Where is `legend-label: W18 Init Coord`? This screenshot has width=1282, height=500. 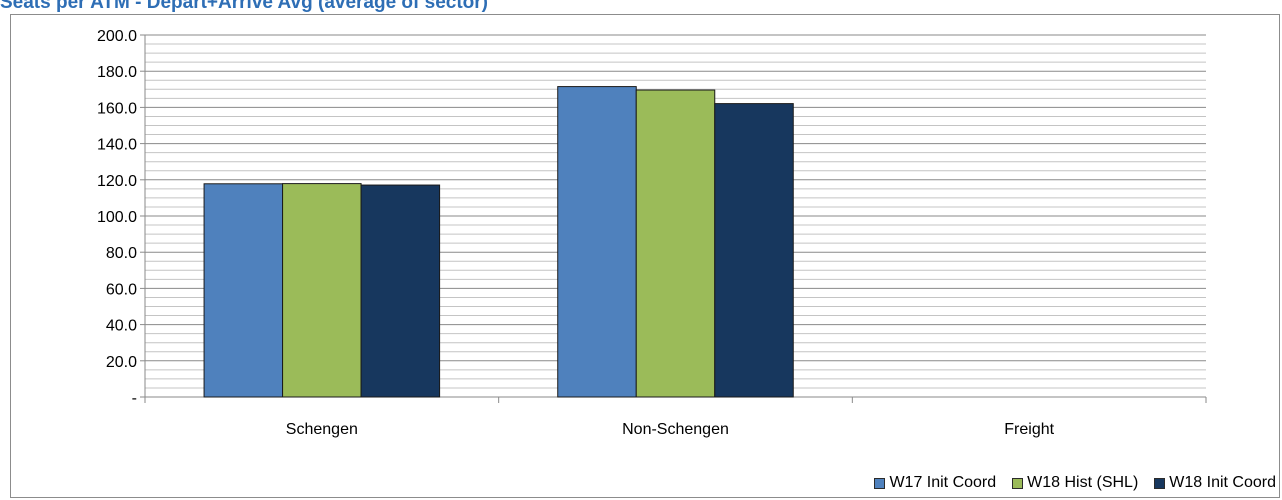
legend-label: W18 Init Coord is located at coordinates (1222, 482).